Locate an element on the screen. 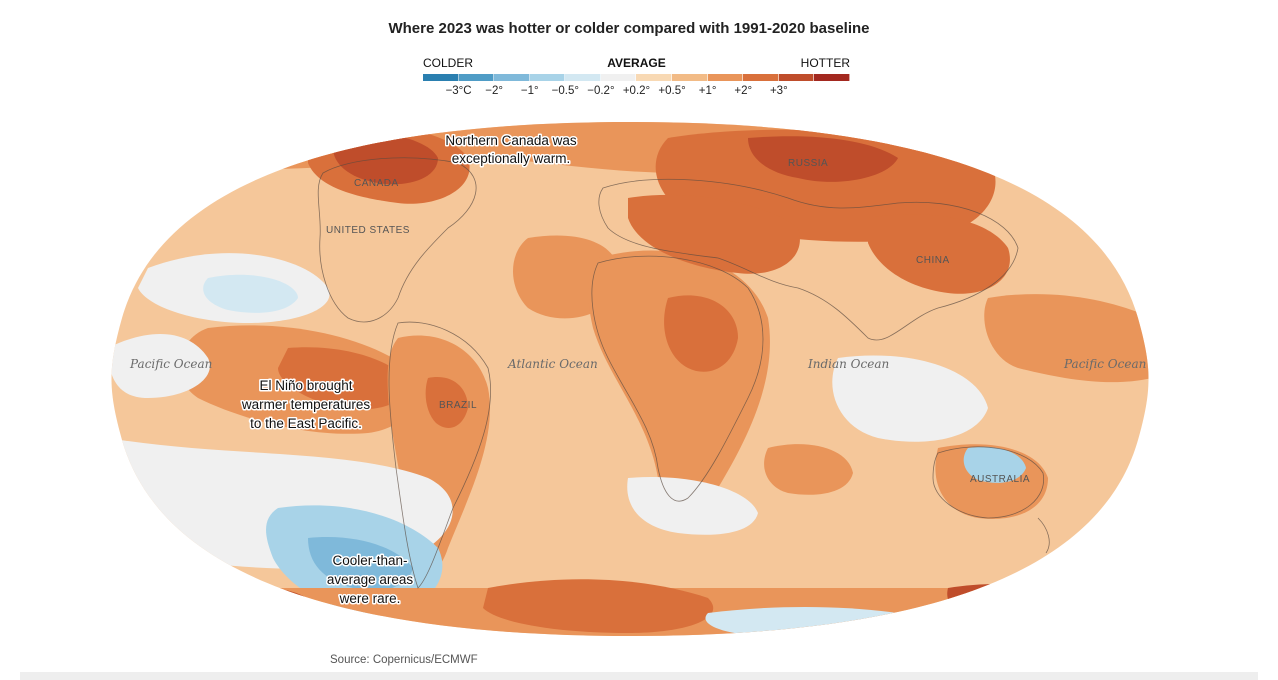 Image resolution: width=1278 pixels, height=680 pixels. country-label-china: CHINA is located at coordinates (933, 260).